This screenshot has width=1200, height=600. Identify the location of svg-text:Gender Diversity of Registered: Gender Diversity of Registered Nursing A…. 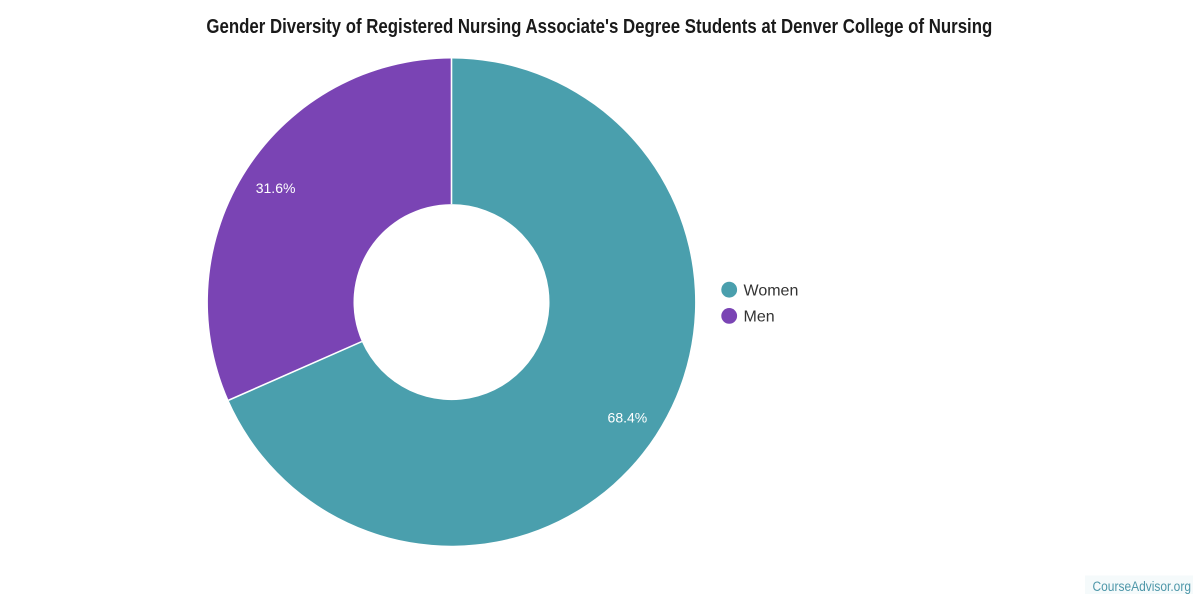
(599, 27).